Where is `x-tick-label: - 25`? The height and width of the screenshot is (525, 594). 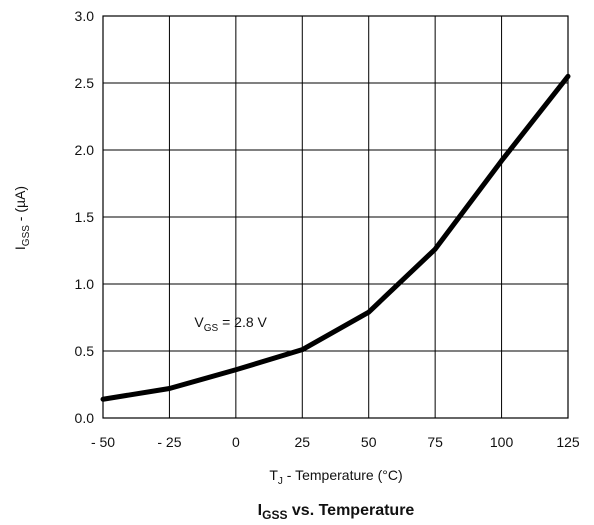
x-tick-label: - 25 is located at coordinates (169, 442).